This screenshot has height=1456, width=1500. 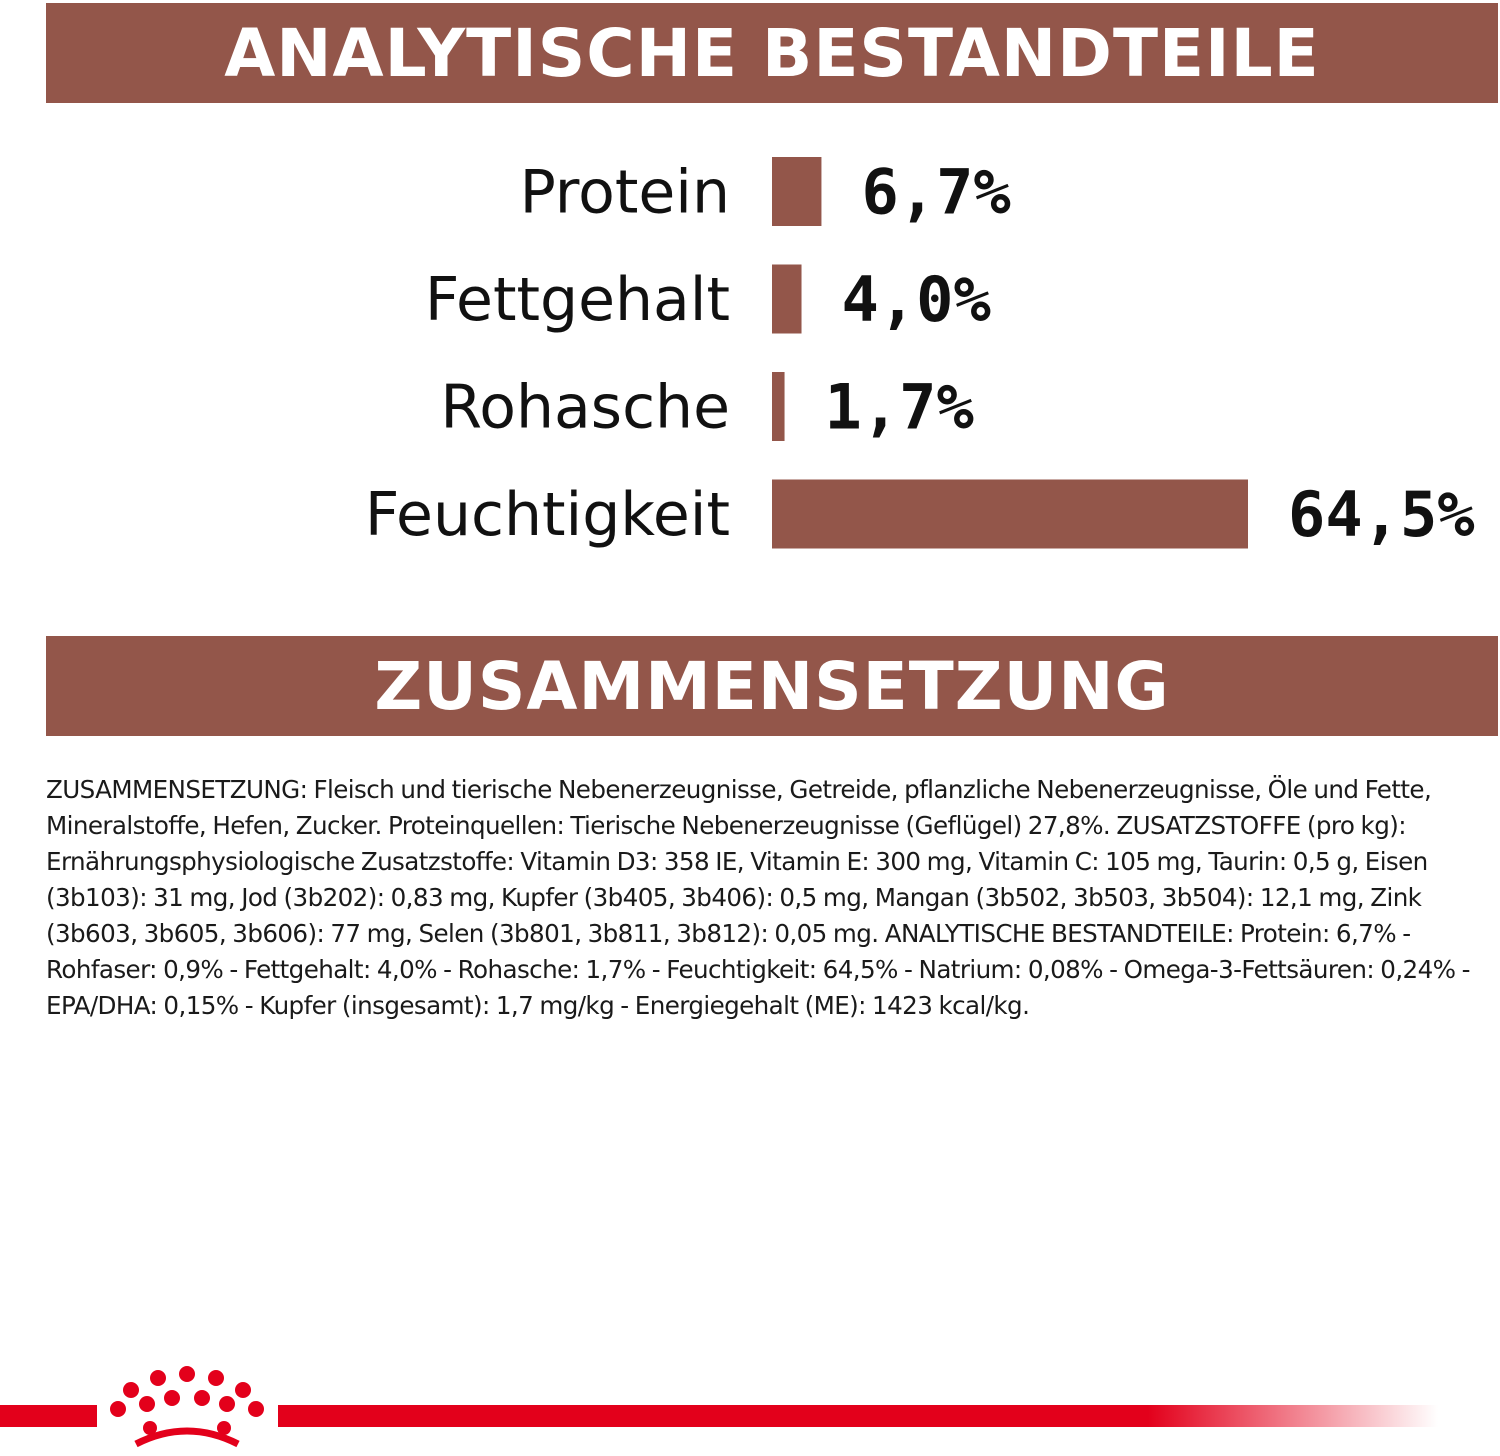 What do you see at coordinates (858, 1416) in the screenshot?
I see `footer-line-right` at bounding box center [858, 1416].